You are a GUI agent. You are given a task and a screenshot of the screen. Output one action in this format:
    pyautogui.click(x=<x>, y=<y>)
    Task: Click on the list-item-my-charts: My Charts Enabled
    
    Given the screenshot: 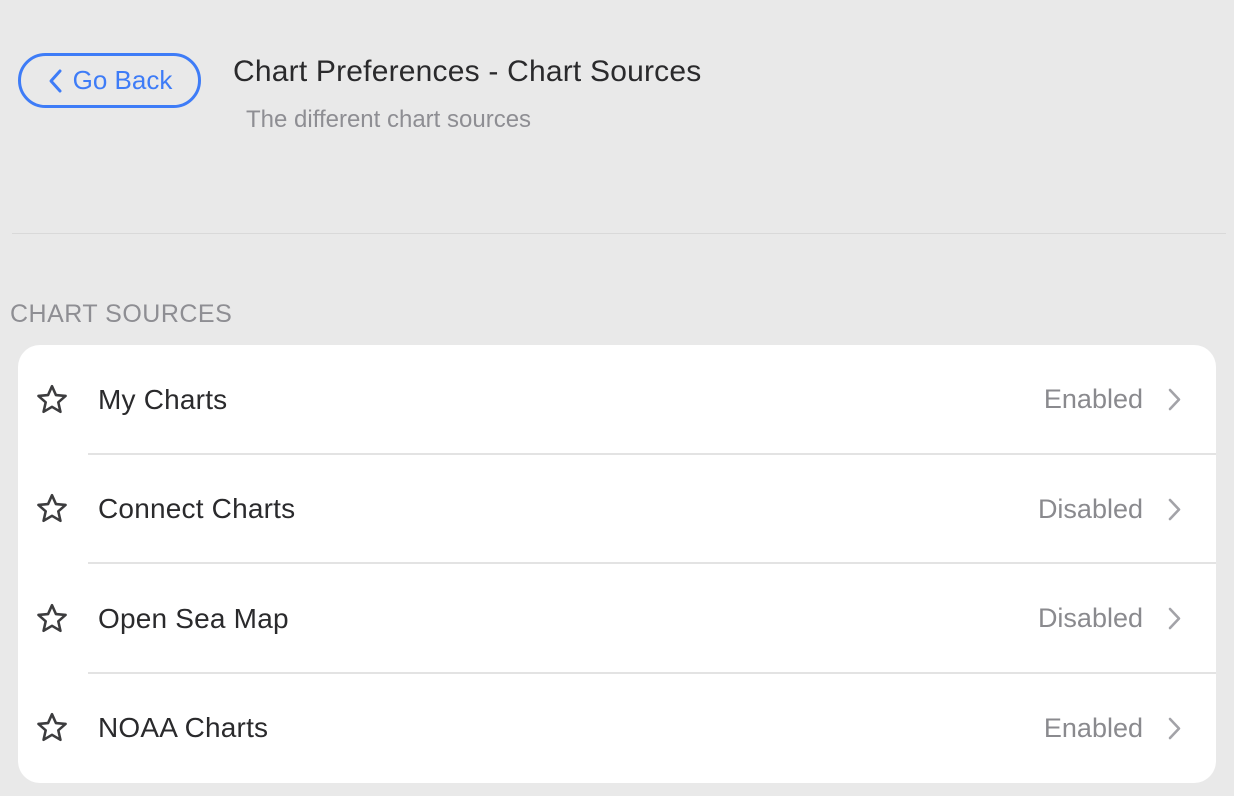 What is the action you would take?
    pyautogui.click(x=617, y=400)
    